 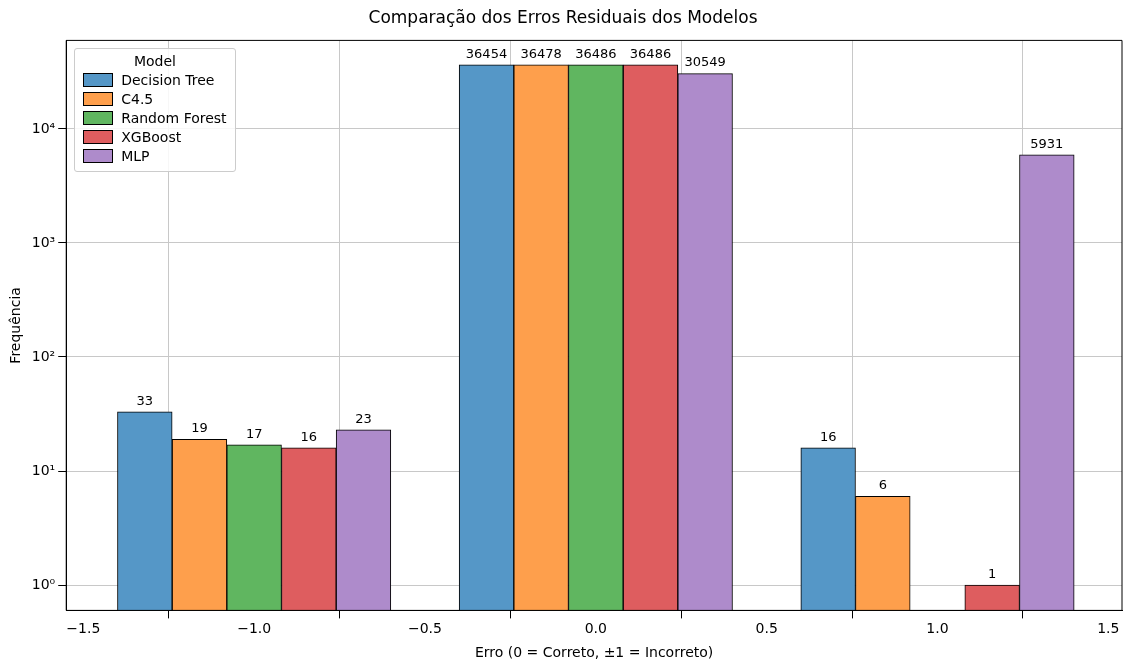 What do you see at coordinates (43, 241) in the screenshot?
I see `y-tick-label: 10³` at bounding box center [43, 241].